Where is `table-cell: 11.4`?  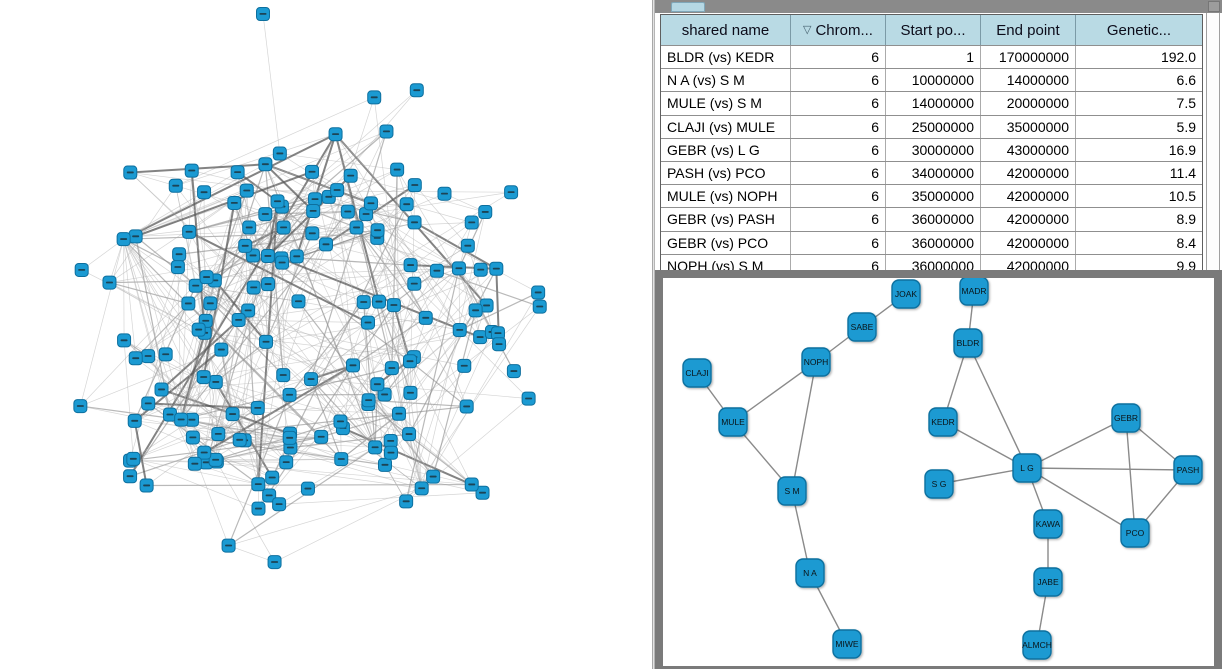 table-cell: 11.4 is located at coordinates (1182, 173).